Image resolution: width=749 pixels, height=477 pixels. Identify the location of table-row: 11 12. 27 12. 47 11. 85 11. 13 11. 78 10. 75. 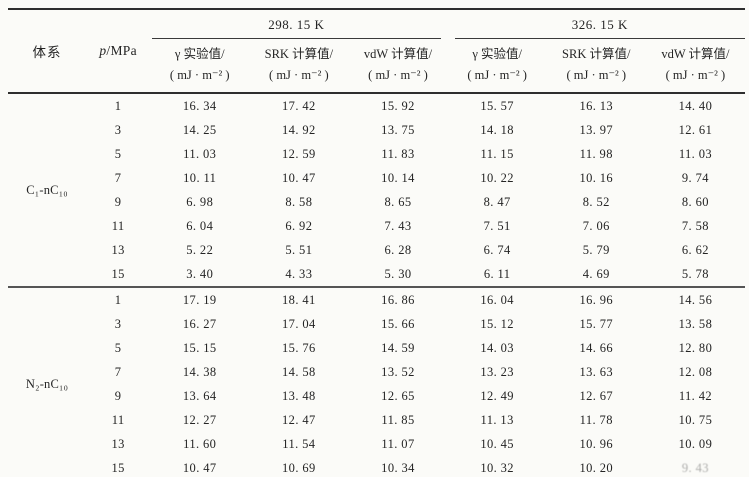
(376, 420).